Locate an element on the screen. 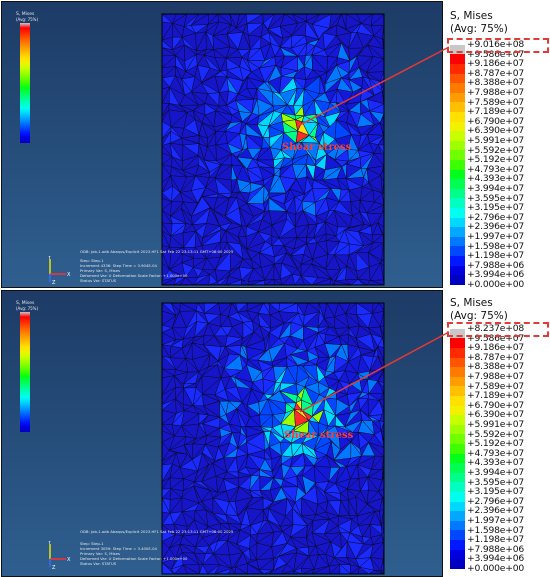 This screenshot has height=577, width=550. legend-row: +1.198e+07 is located at coordinates (499, 542).